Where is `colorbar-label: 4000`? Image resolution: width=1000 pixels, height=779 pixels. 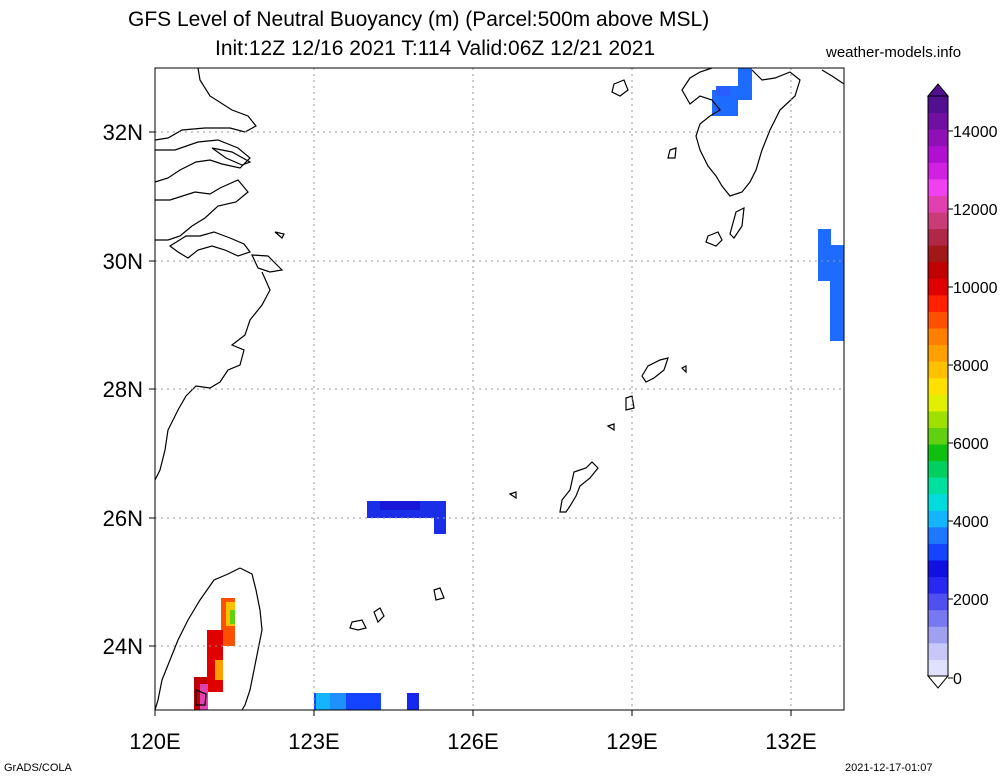 colorbar-label: 4000 is located at coordinates (971, 522).